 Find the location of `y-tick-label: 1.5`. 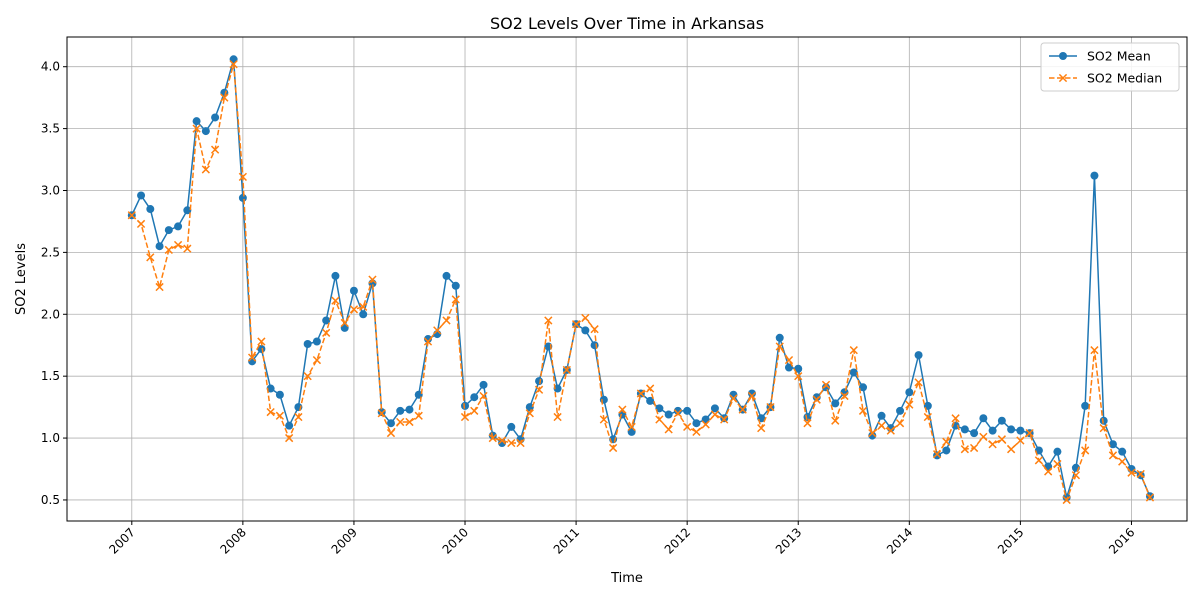

y-tick-label: 1.5 is located at coordinates (50, 376).